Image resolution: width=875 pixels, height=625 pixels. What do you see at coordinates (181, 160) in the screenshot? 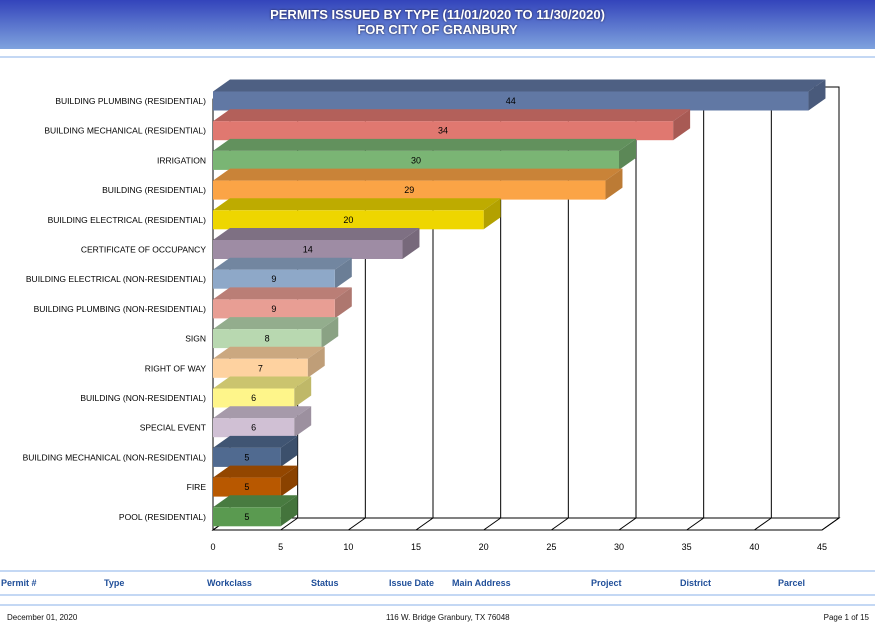
I see `category-label: IRRIGATION` at bounding box center [181, 160].